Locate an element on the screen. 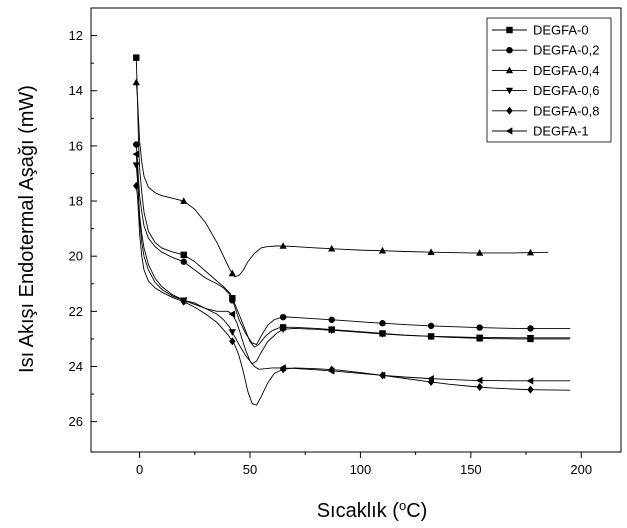 The width and height of the screenshot is (627, 528). y-axis-title: Isı Akışı Endotermal Aşağı (mW) is located at coordinates (27, 229).